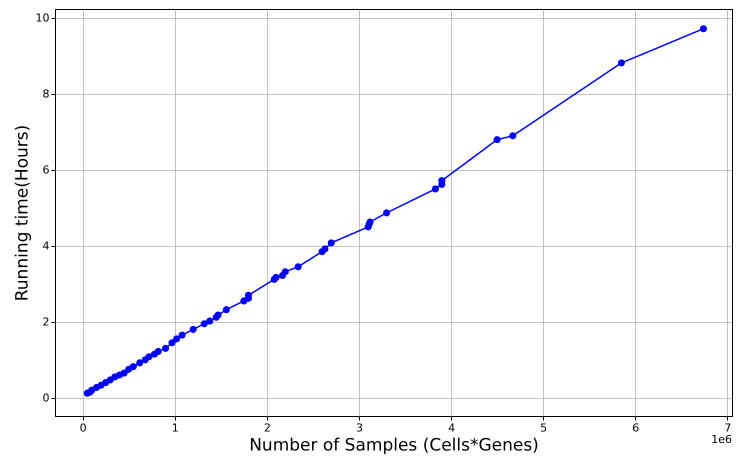  I want to click on y-tick-label: 4, so click(46, 245).